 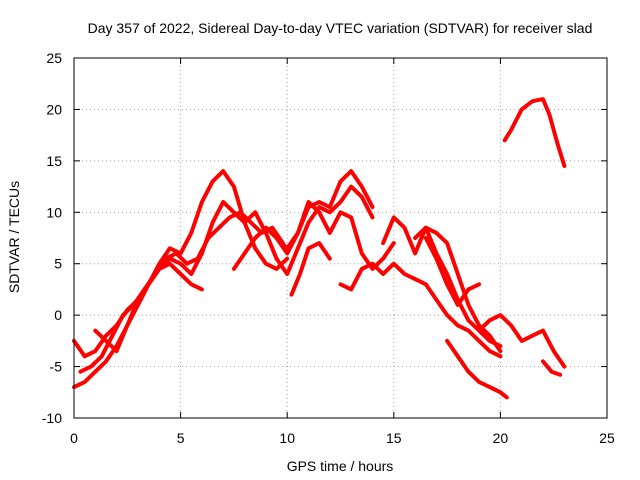 What do you see at coordinates (54, 58) in the screenshot?
I see `y-tick-label: 25` at bounding box center [54, 58].